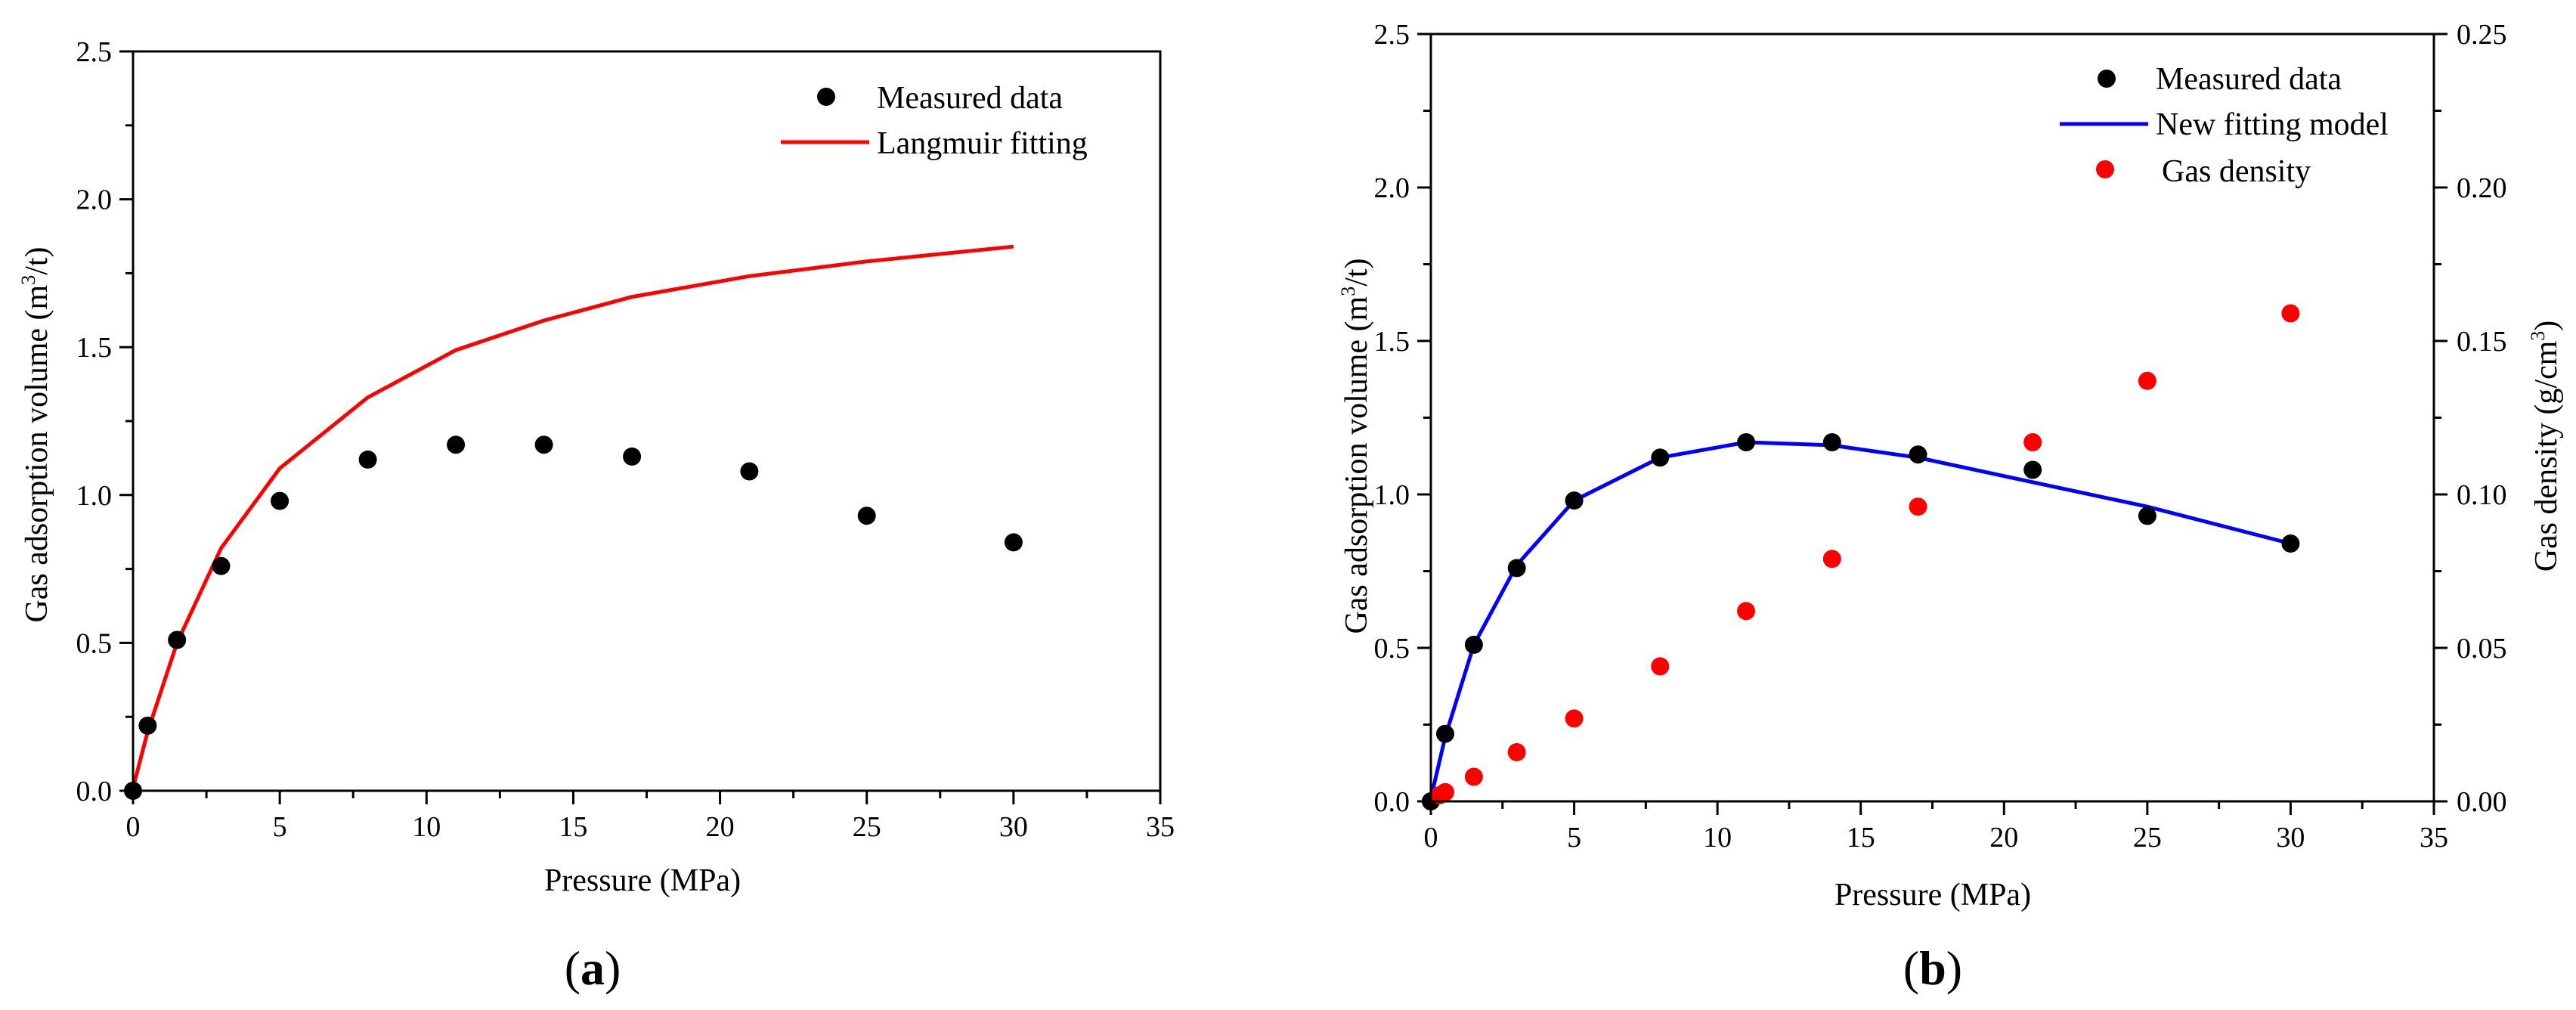 The width and height of the screenshot is (2576, 1010). What do you see at coordinates (94, 52) in the screenshot?
I see `panel-a-y-tick-label: 2.5` at bounding box center [94, 52].